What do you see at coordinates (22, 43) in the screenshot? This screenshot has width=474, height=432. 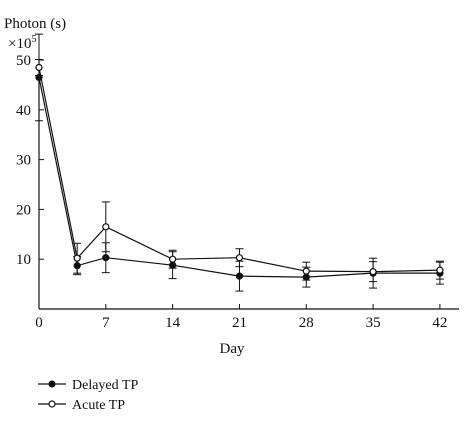 I see `y-axis-multiplier: ×10⁵` at bounding box center [22, 43].